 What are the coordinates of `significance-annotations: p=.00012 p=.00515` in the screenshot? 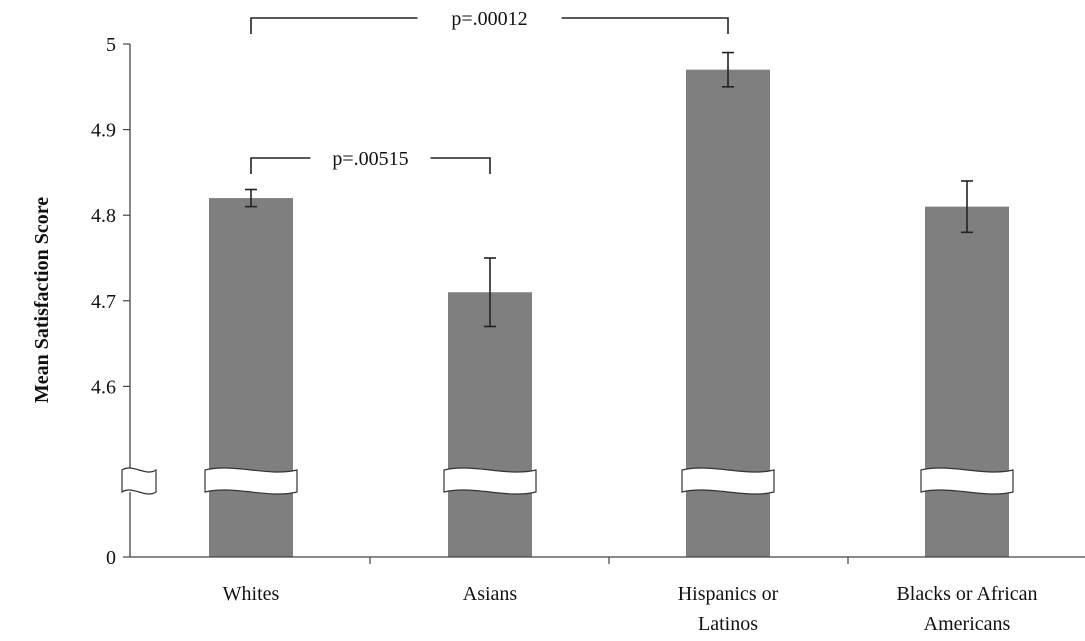 It's located at (489, 91).